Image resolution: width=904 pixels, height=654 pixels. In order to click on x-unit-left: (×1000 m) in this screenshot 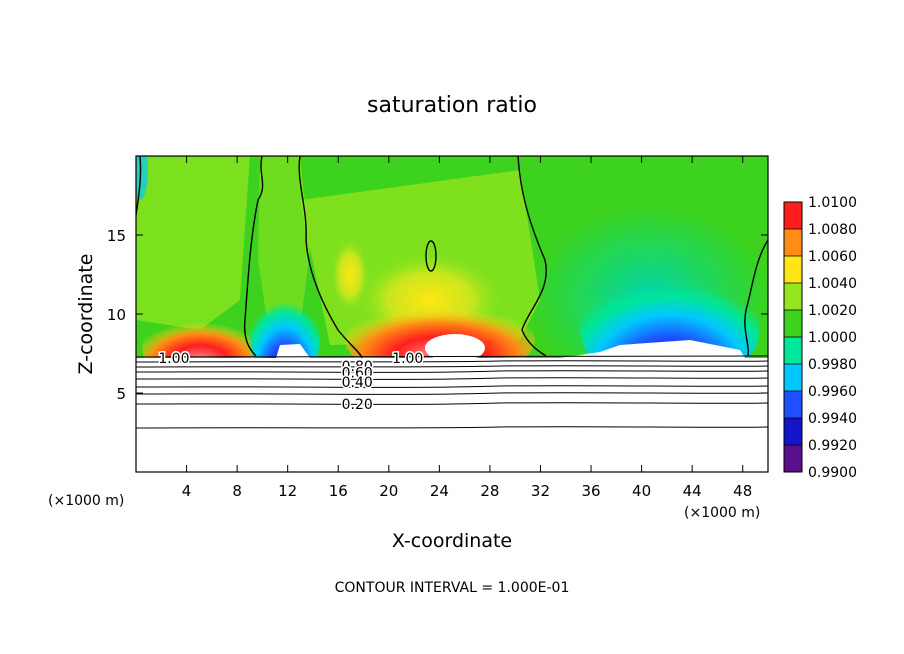, I will do `click(86, 501)`.